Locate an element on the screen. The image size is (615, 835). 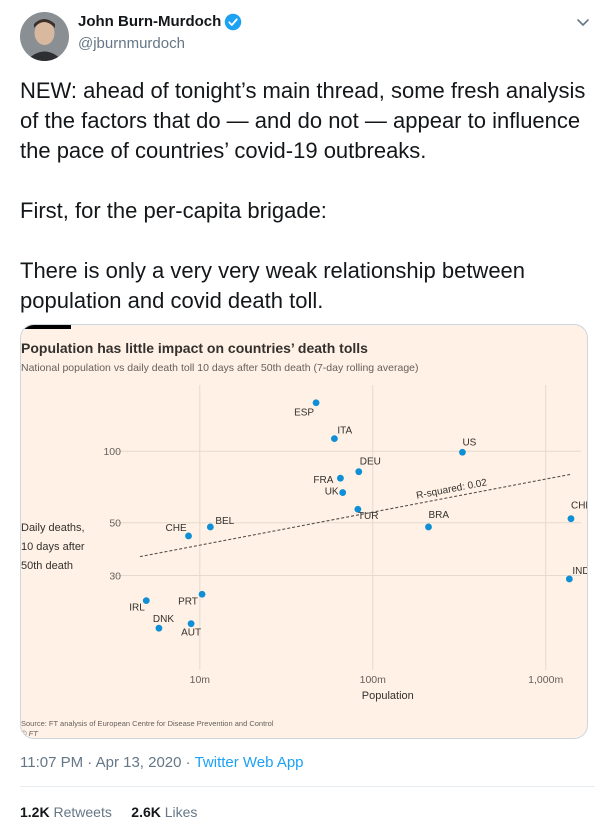
point-label: DEU is located at coordinates (370, 462).